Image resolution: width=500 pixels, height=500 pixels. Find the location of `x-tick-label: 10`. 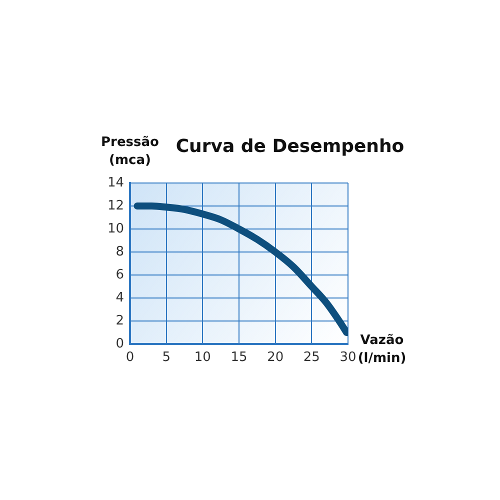

x-tick-label: 10 is located at coordinates (202, 358).